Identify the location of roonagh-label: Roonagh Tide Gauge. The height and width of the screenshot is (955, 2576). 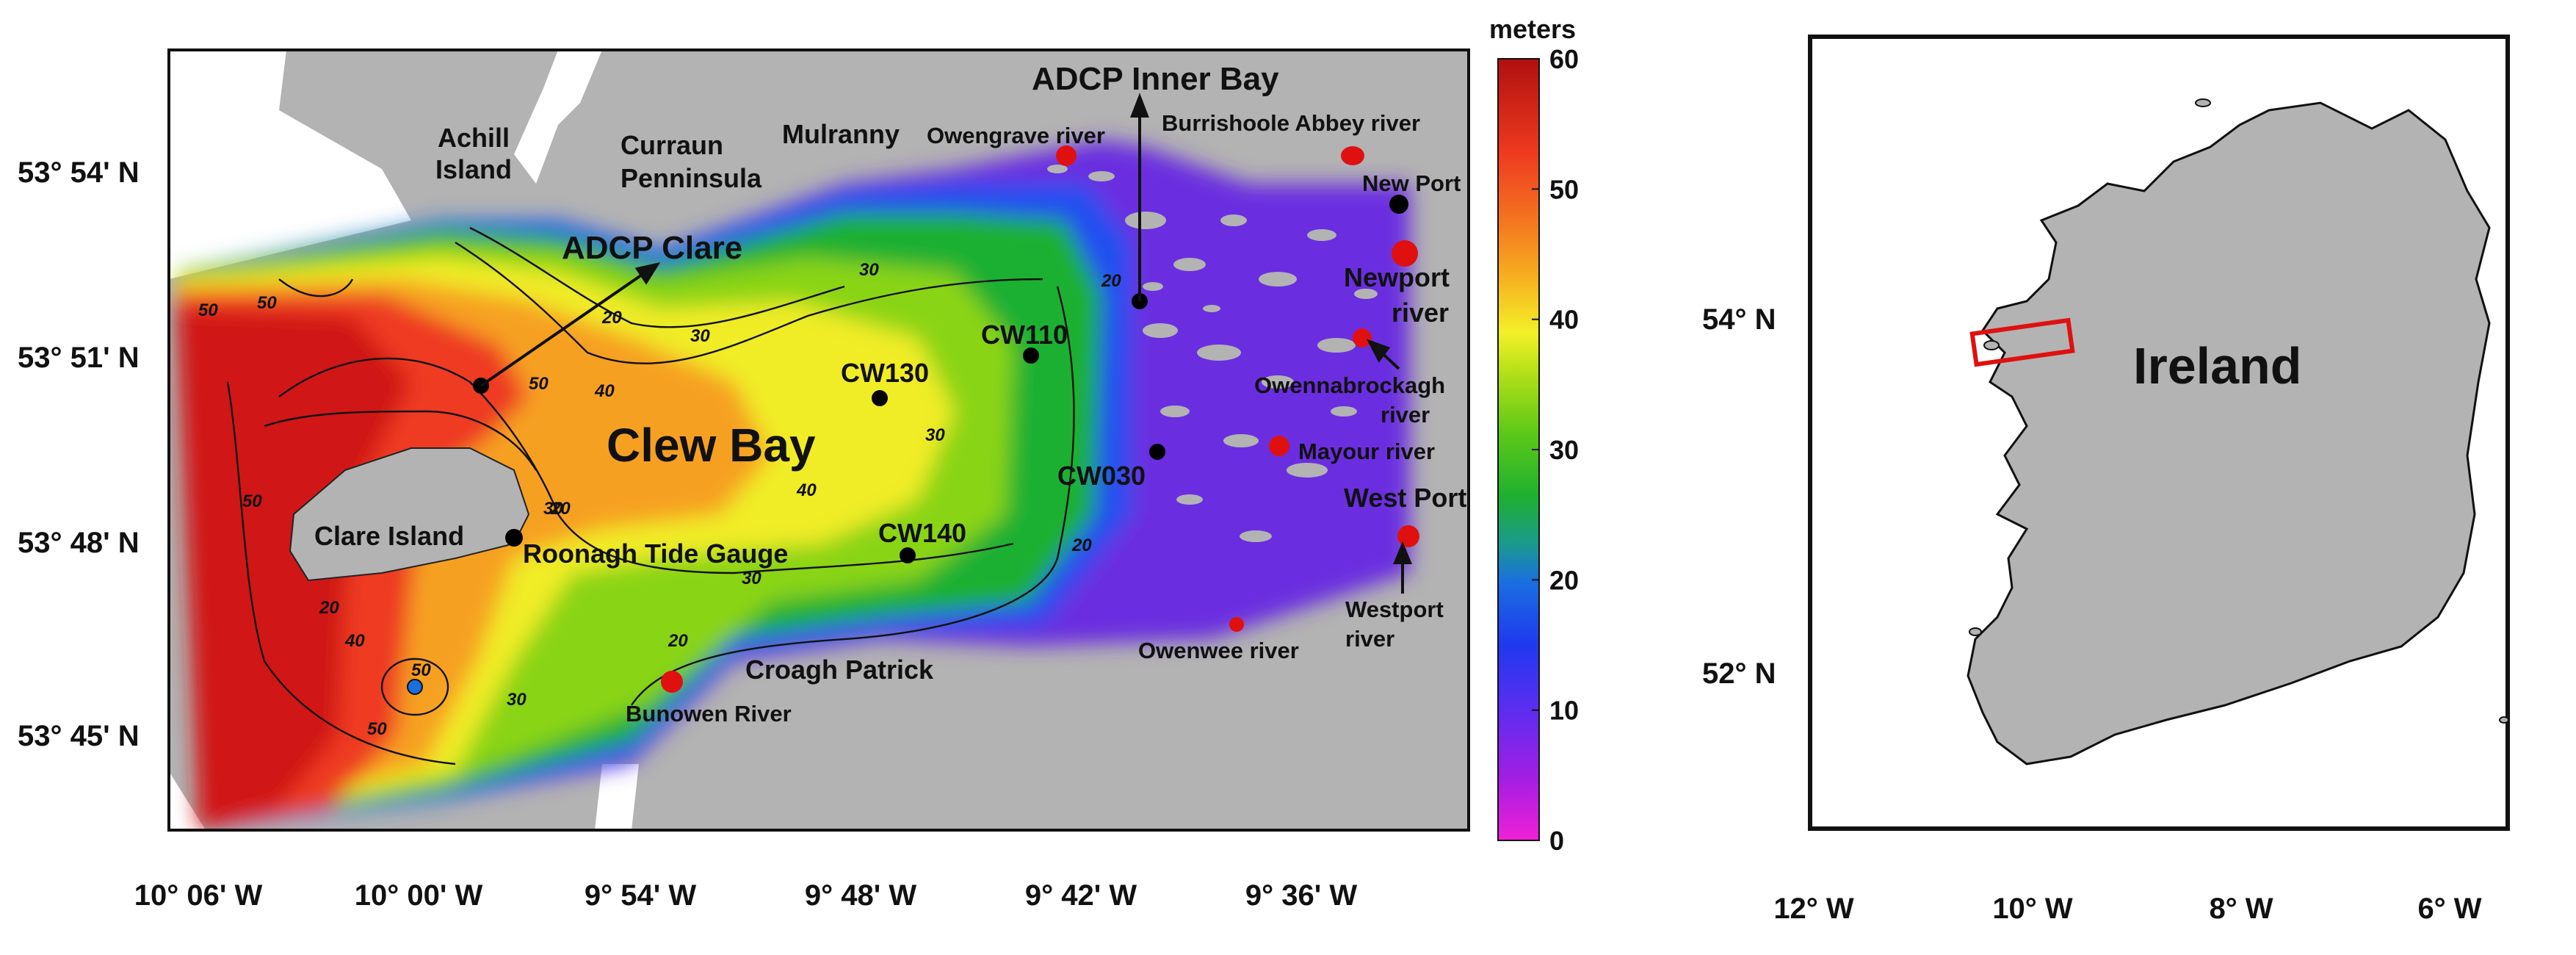
(655, 554).